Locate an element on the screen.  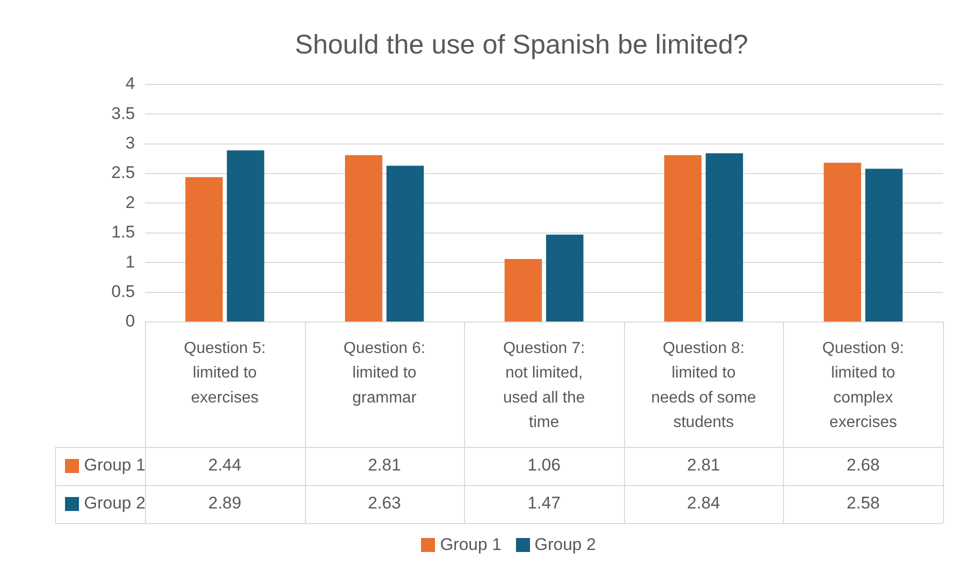
text: Group 1 is located at coordinates (471, 544).